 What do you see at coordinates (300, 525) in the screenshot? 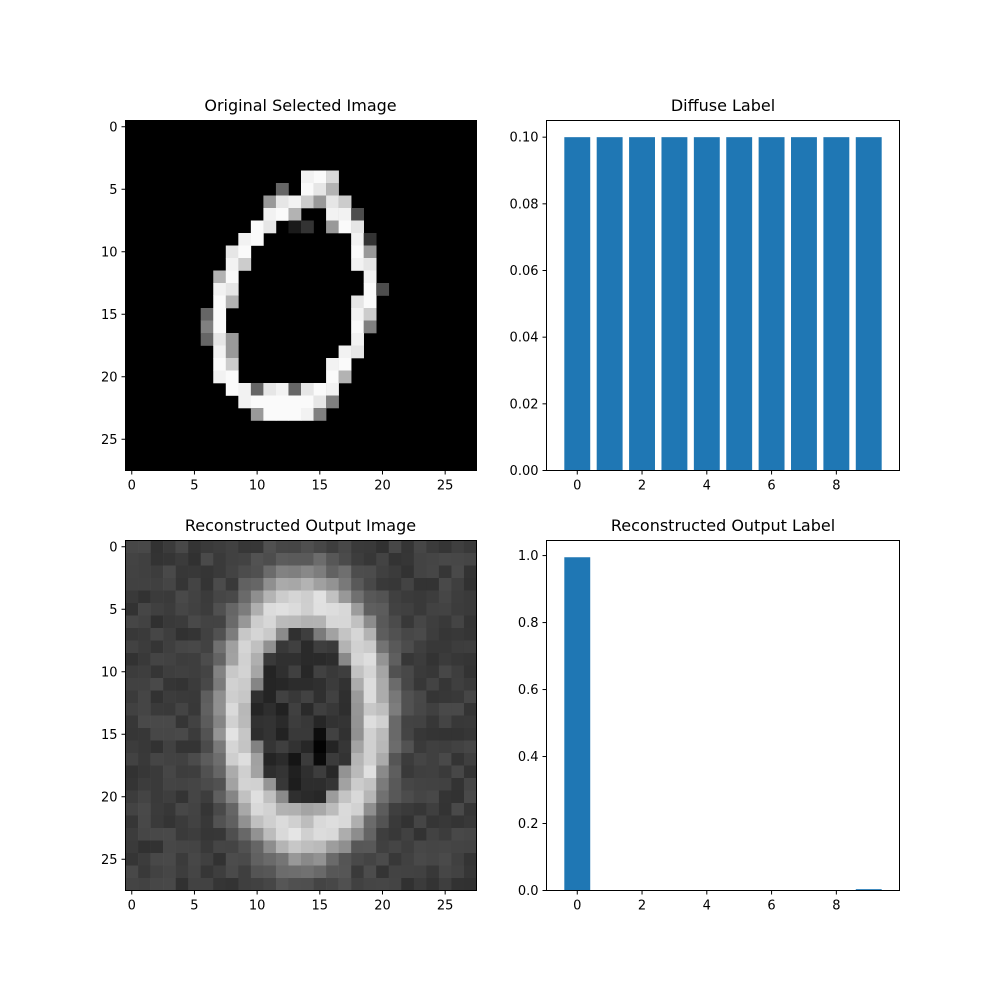
I see `panel-title: Reconstructed Output Image` at bounding box center [300, 525].